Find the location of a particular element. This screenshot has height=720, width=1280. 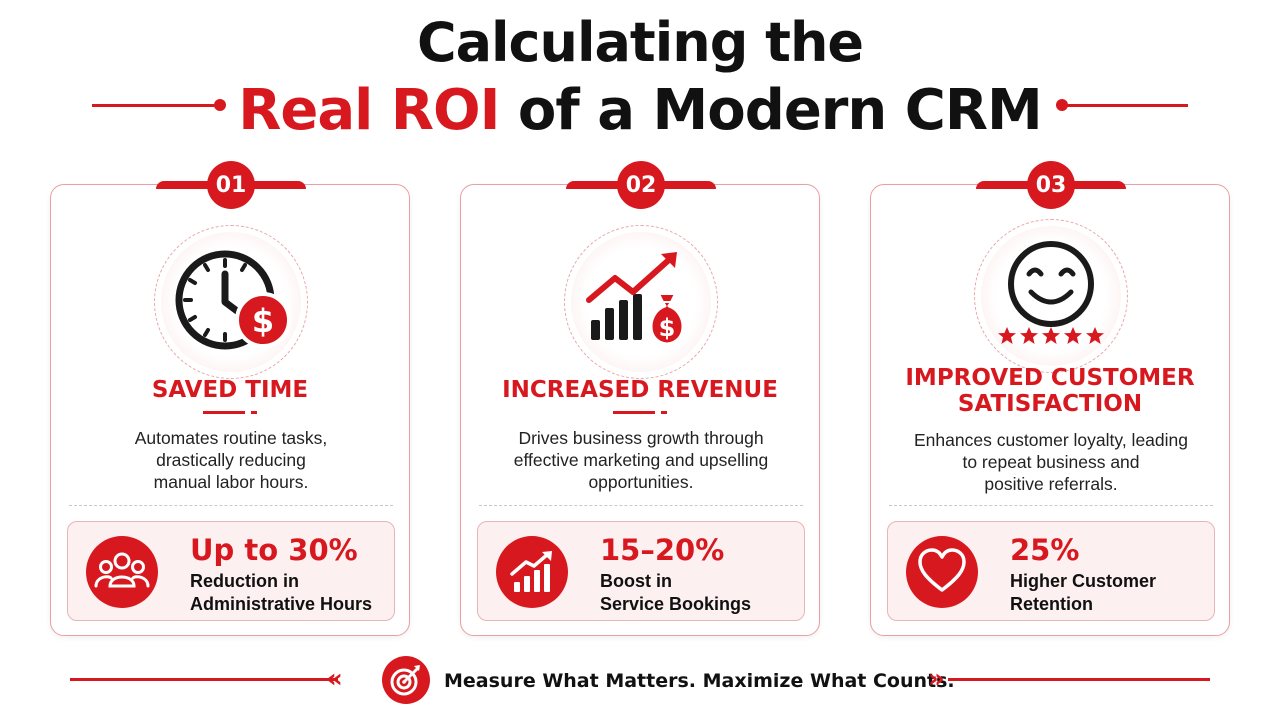

stat-box: 25% Higher Customer Retention is located at coordinates (1051, 571).